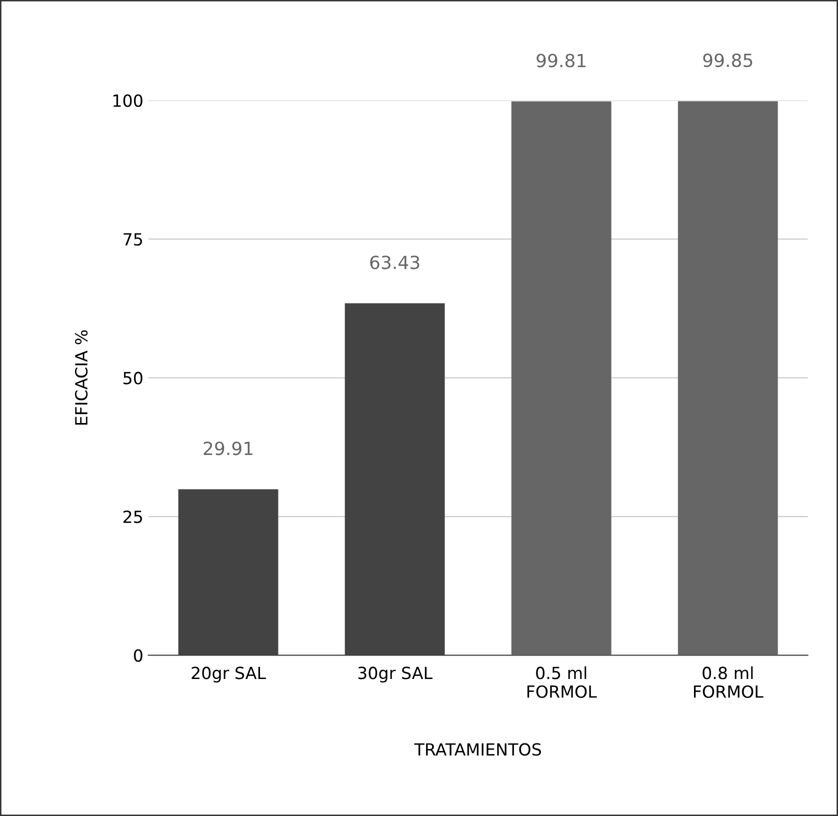  Describe the element at coordinates (727, 60) in the screenshot. I see `data-label: 99.85` at that location.